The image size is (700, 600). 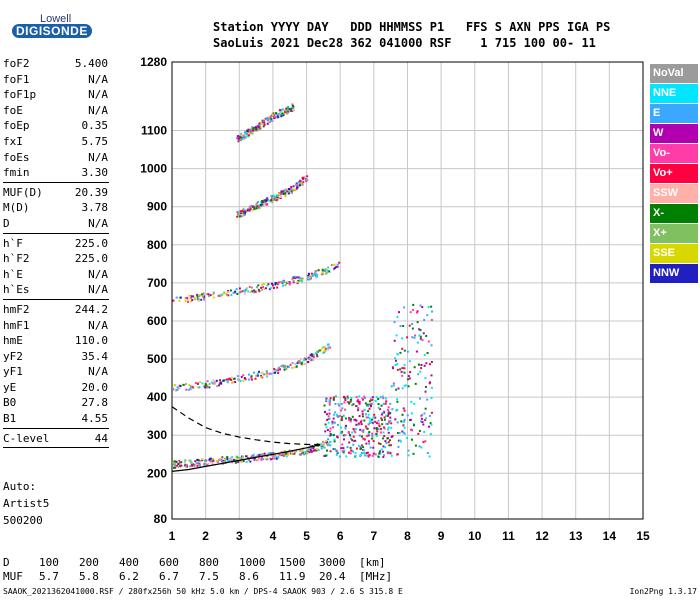 I want to click on param-label: M(D), so click(x=16, y=208).